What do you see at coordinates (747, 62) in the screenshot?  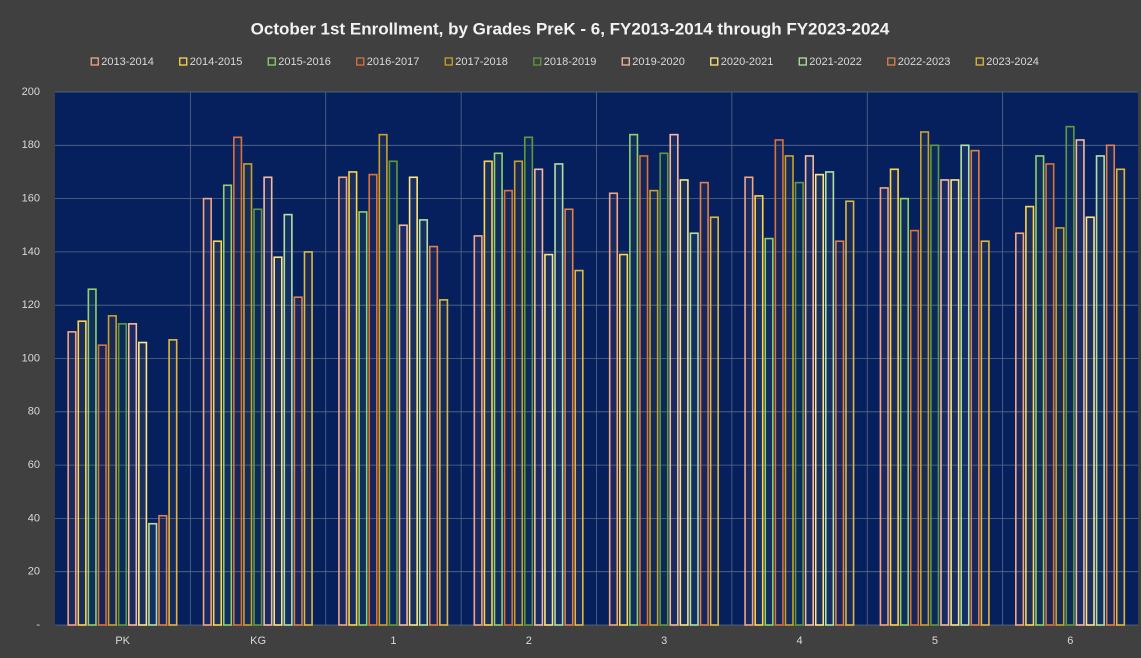 I see `legend-label: 2020-2021` at bounding box center [747, 62].